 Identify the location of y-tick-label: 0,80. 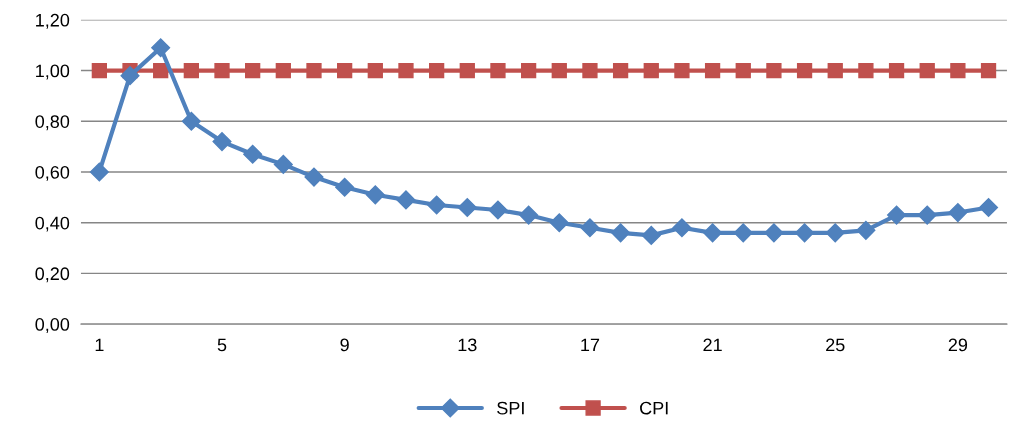
(52, 123).